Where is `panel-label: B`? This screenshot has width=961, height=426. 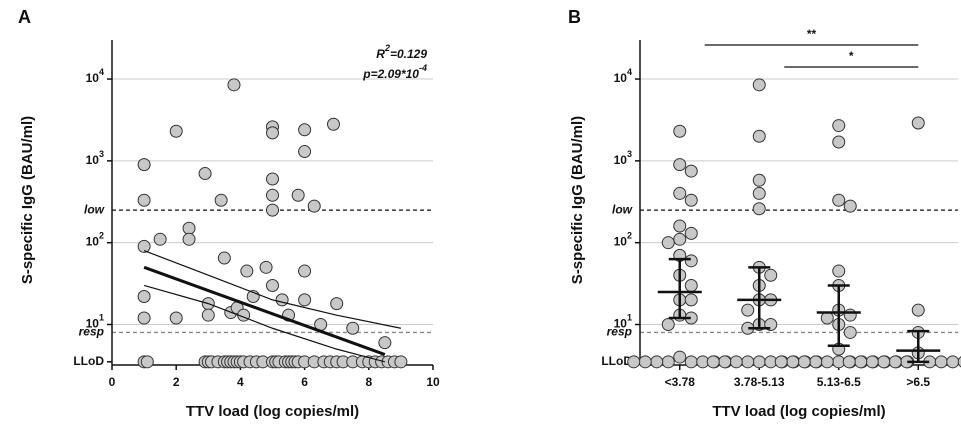
panel-label: B is located at coordinates (574, 17).